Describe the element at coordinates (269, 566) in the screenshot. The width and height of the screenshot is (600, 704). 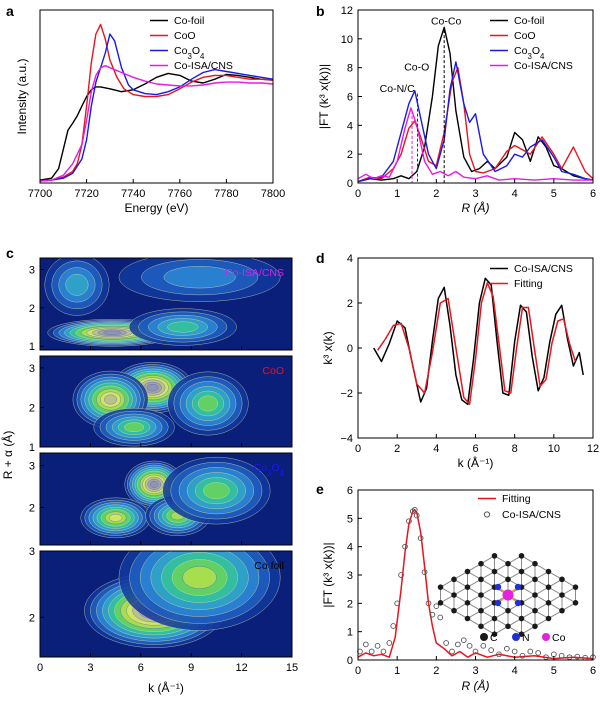
I see `c-subplot-label: Co foil` at that location.